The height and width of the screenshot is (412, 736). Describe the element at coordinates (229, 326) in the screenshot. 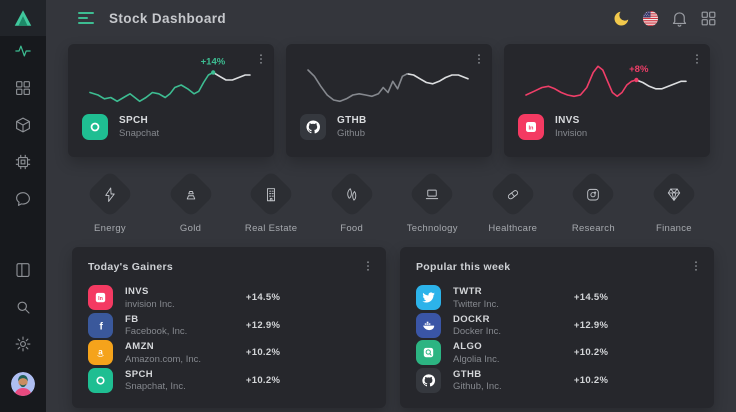

I see `stock-row-fb: f FB Facebook, Inc. +12.9%` at that location.